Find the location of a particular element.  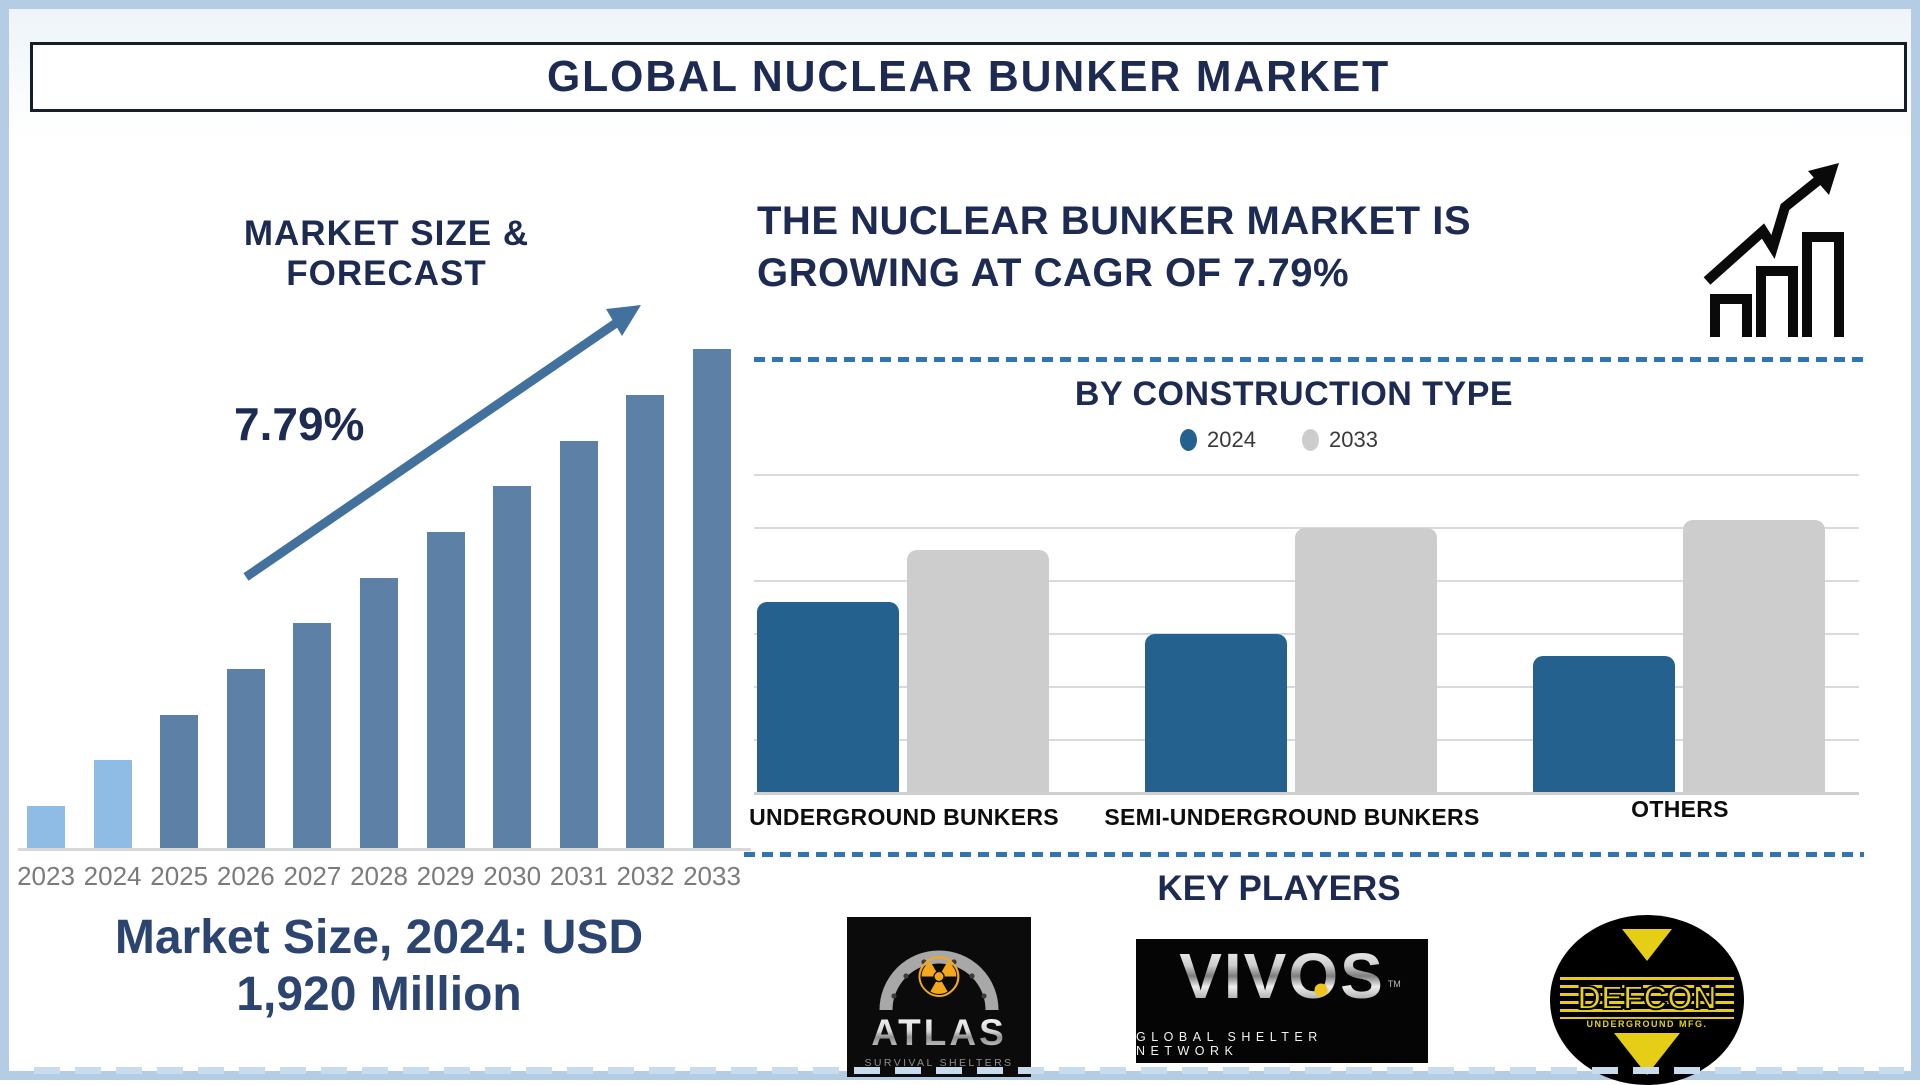

year-label-2028: 2028 is located at coordinates (379, 876).